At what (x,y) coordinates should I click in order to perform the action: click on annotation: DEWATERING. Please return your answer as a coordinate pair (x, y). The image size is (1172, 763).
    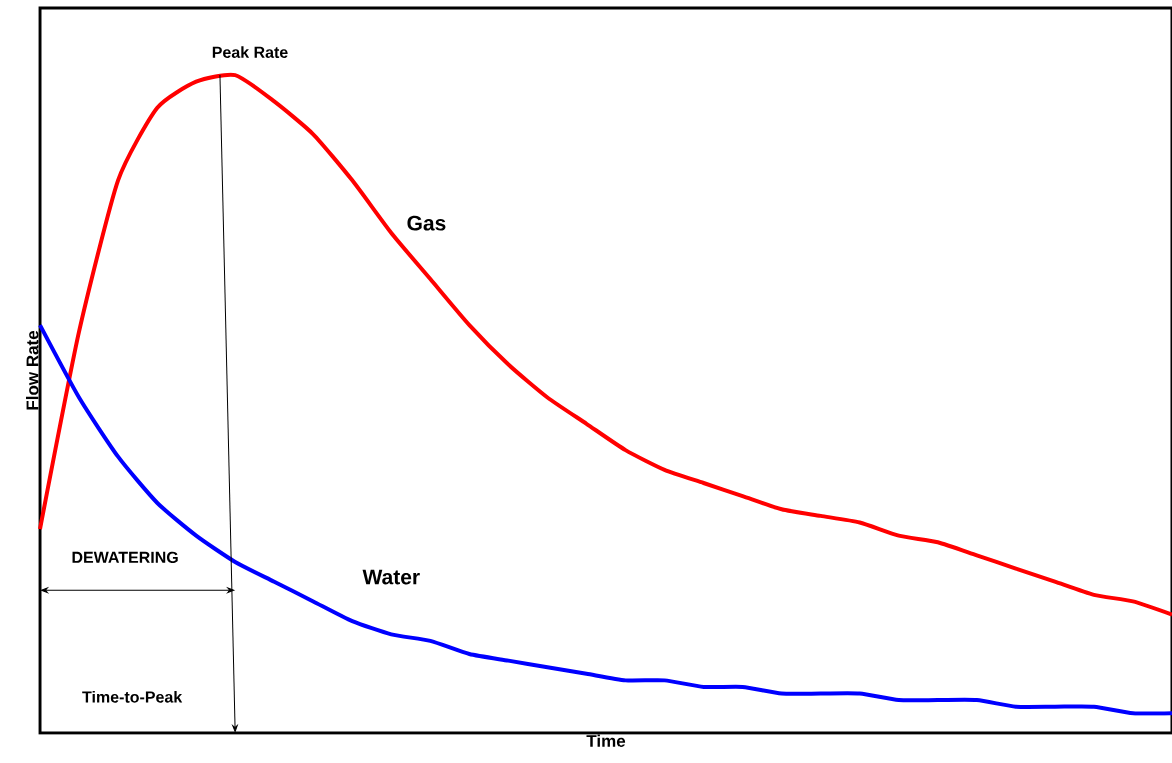
    Looking at the image, I should click on (125, 557).